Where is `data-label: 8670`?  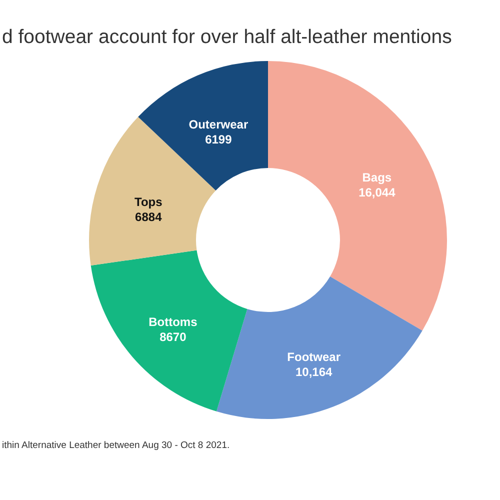
data-label: 8670 is located at coordinates (173, 337).